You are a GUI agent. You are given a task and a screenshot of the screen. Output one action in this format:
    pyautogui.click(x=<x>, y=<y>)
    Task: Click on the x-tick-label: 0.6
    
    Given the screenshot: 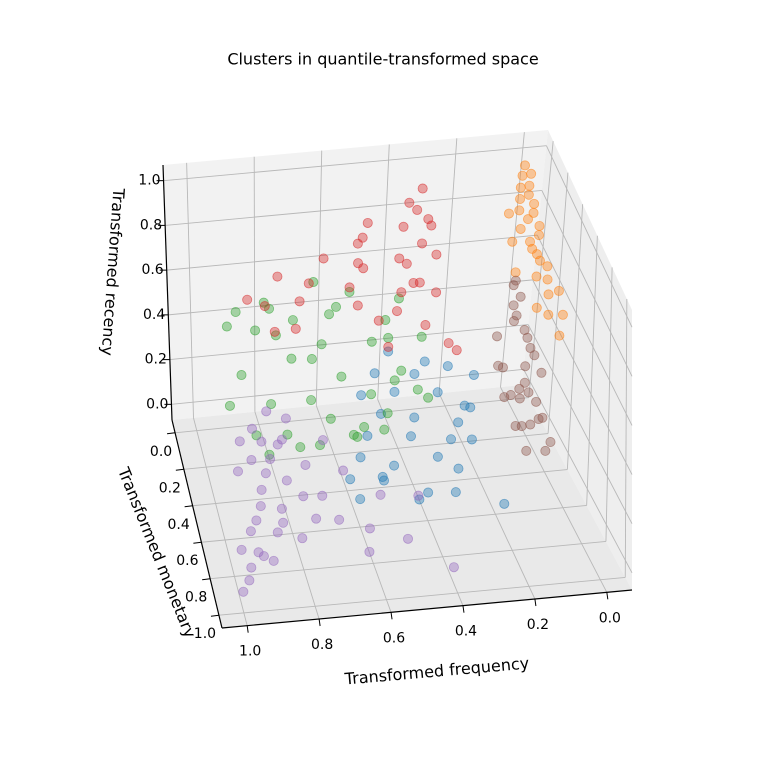 What is the action you would take?
    pyautogui.click(x=394, y=638)
    